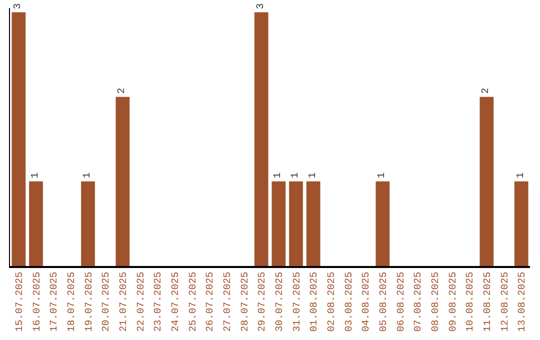 This screenshot has width=540, height=340. Describe the element at coordinates (246, 302) in the screenshot. I see `x-tick-label: 28.07.2025` at that location.